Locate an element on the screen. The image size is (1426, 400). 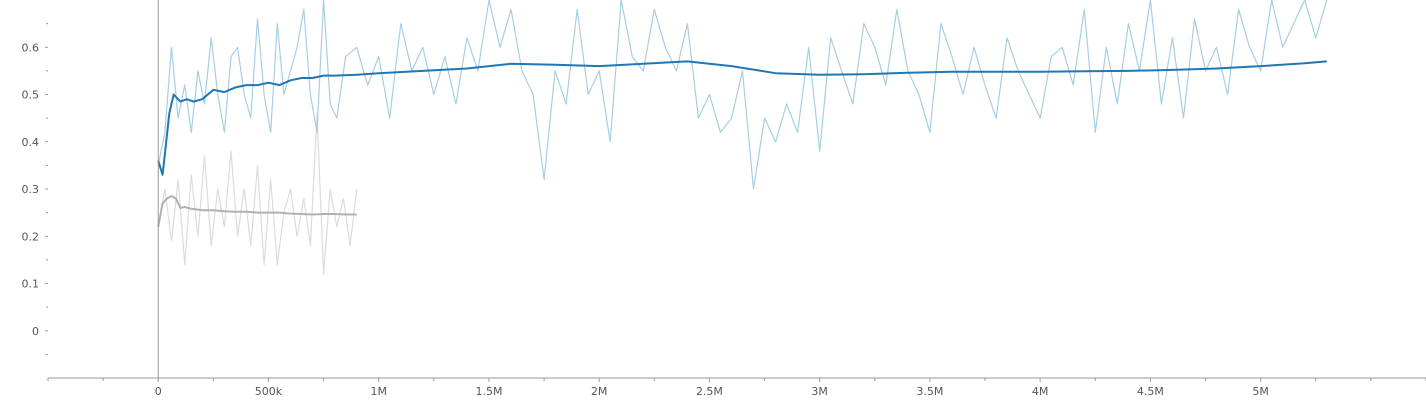
x-tick-label: 0 is located at coordinates (158, 391).